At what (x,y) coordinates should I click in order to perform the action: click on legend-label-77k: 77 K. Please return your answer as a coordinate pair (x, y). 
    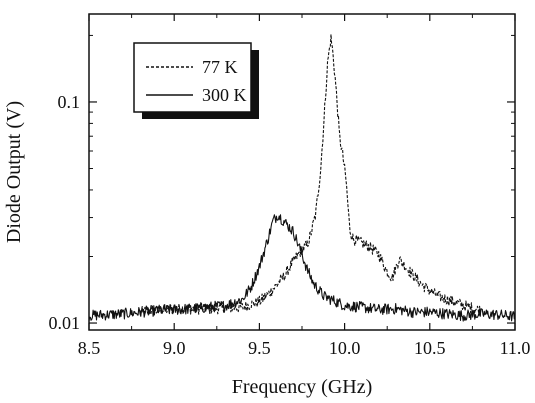
    Looking at the image, I should click on (220, 67).